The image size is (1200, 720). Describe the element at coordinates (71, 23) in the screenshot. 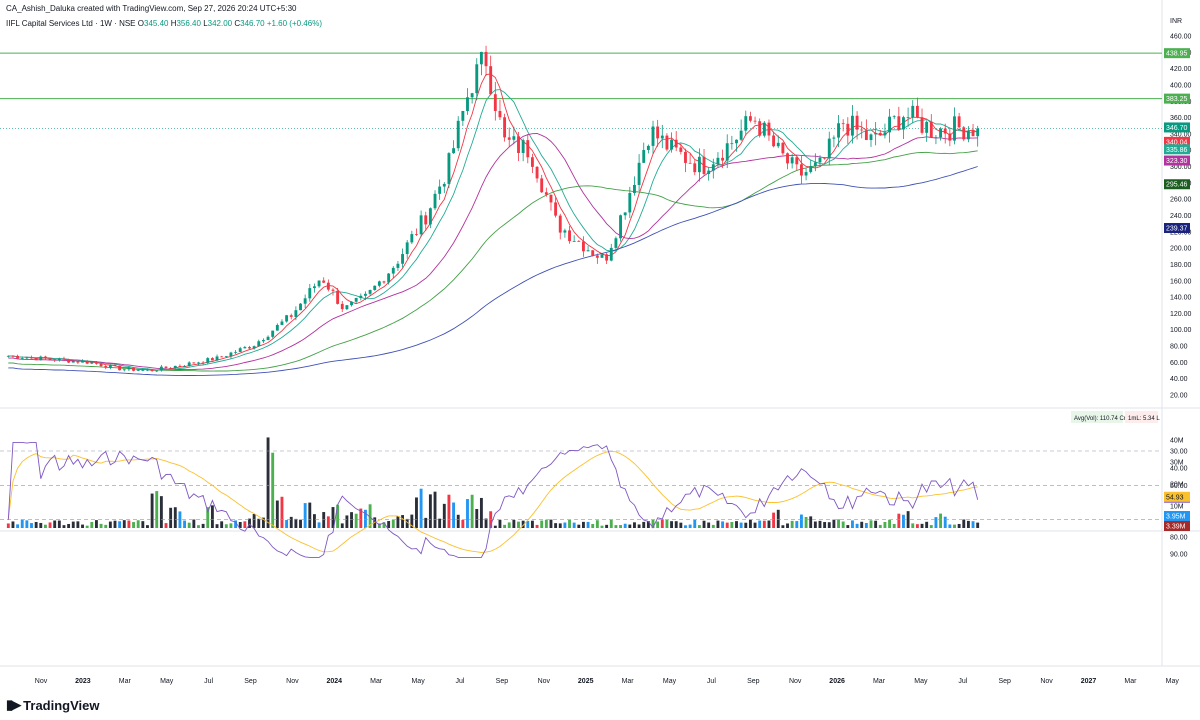

I see `symbol-name: IIFL Capital Services Ltd · 1W · NSE` at that location.